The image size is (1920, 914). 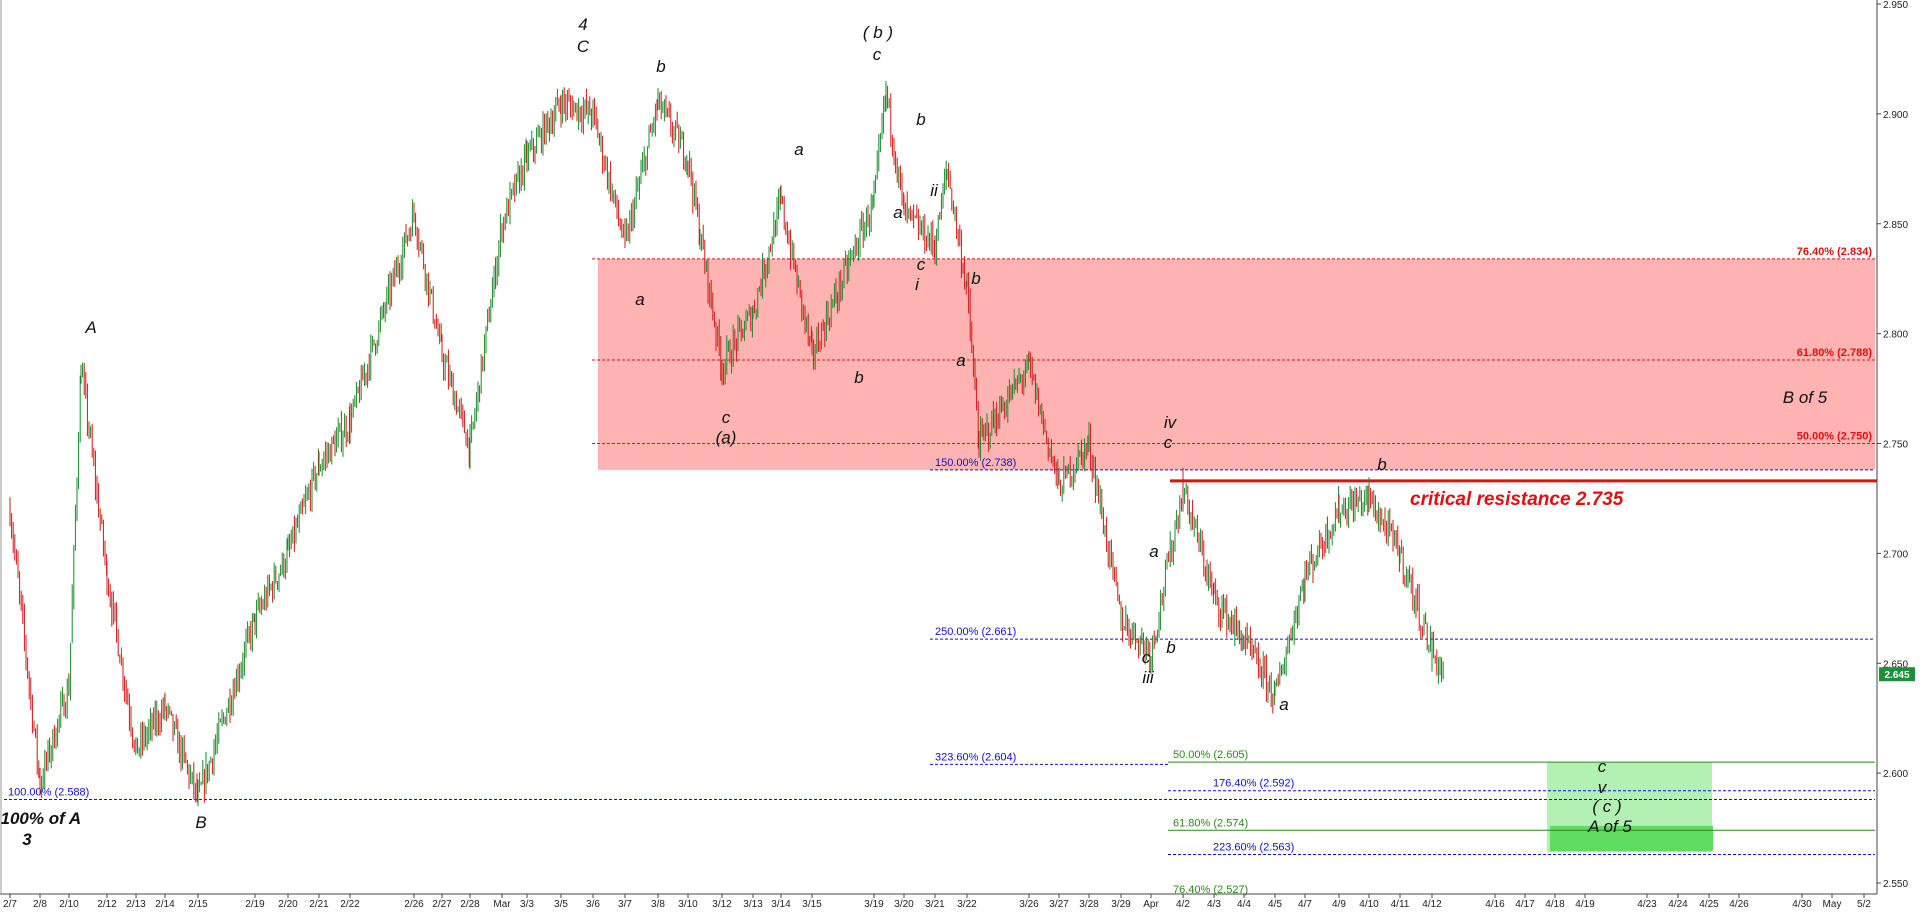 I want to click on wave-label-7: a, so click(x=639, y=299).